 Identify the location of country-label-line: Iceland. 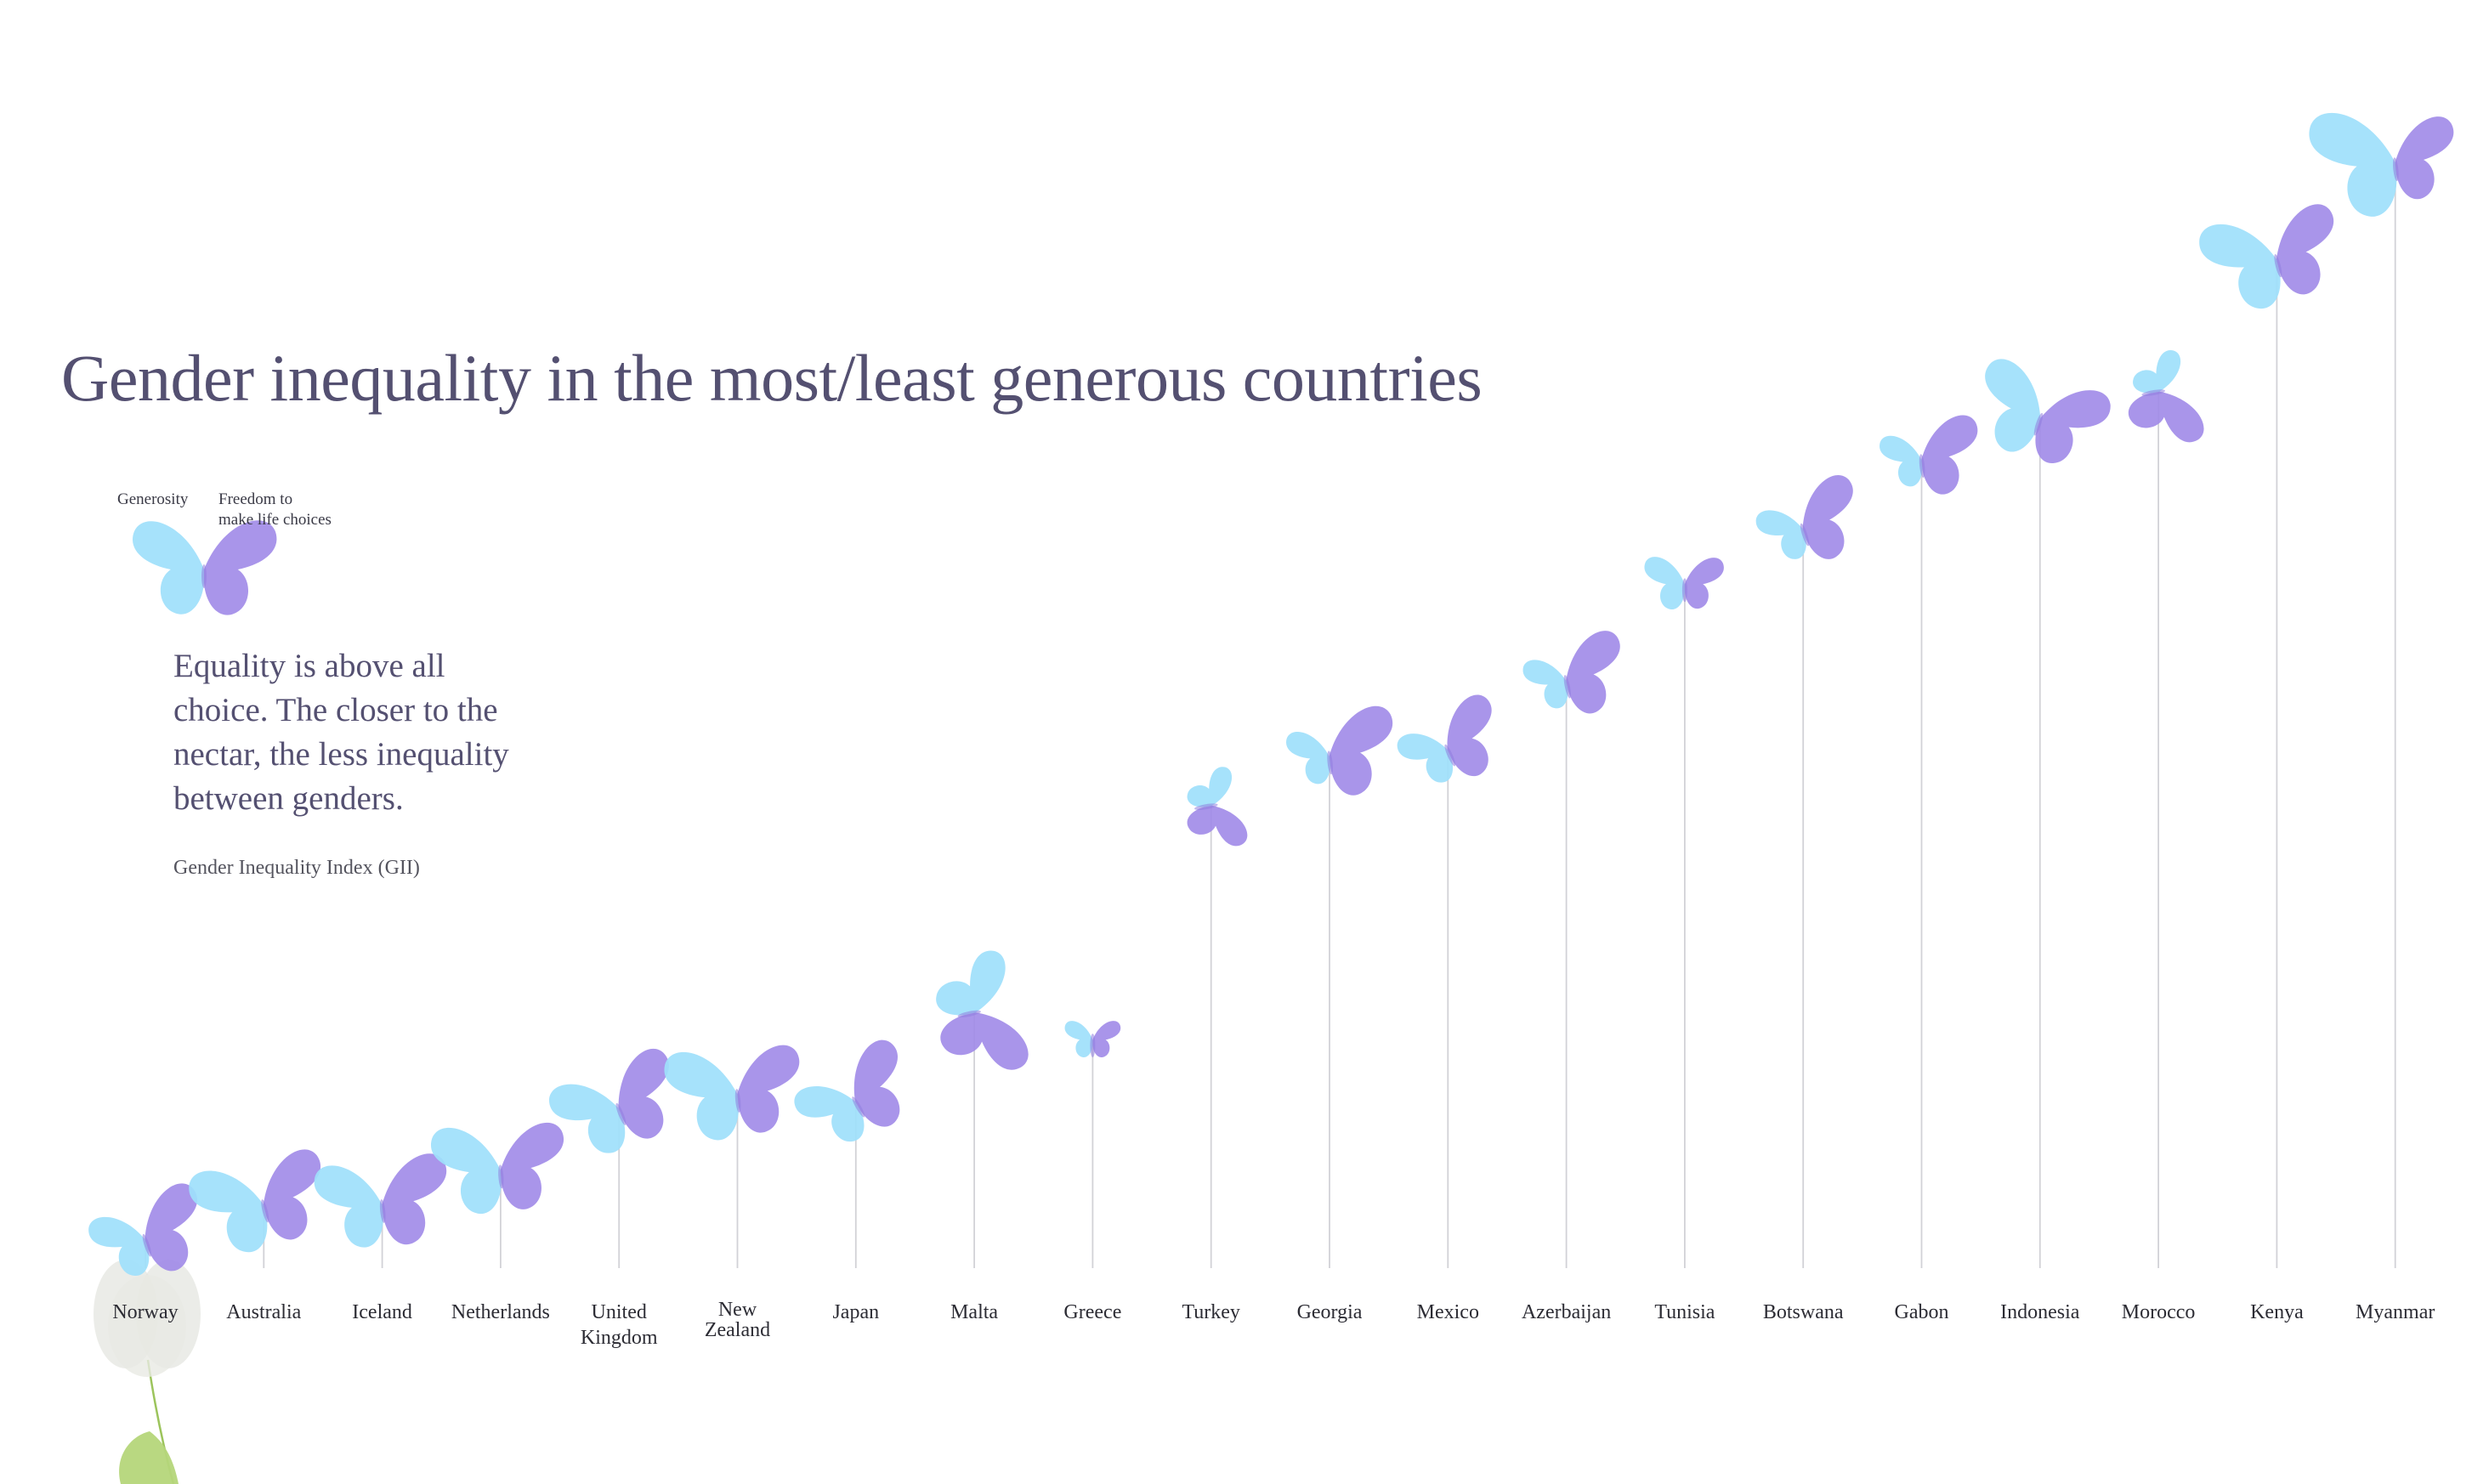
(382, 1312).